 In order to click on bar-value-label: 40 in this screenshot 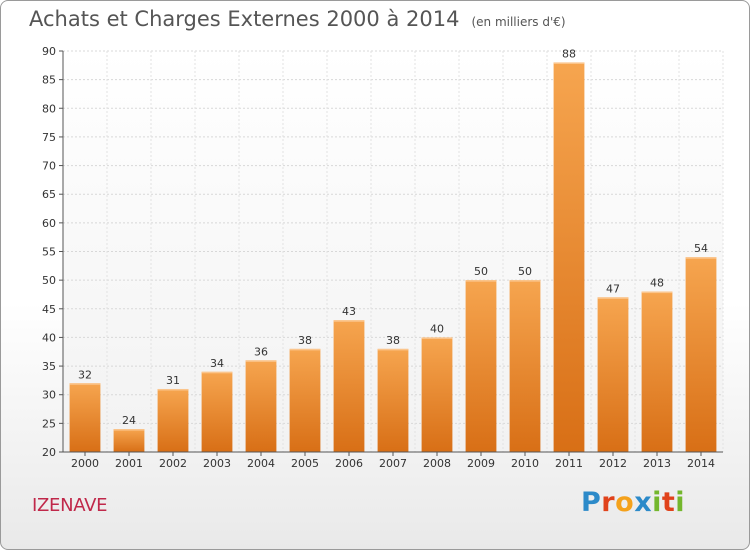, I will do `click(437, 328)`.